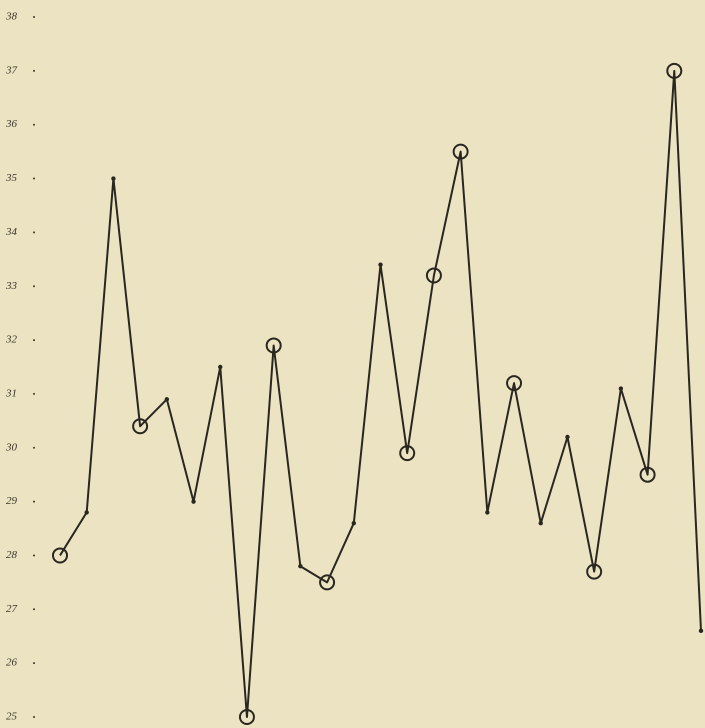 This screenshot has width=705, height=728. What do you see at coordinates (12, 555) in the screenshot?
I see `y-tick-label: 28` at bounding box center [12, 555].